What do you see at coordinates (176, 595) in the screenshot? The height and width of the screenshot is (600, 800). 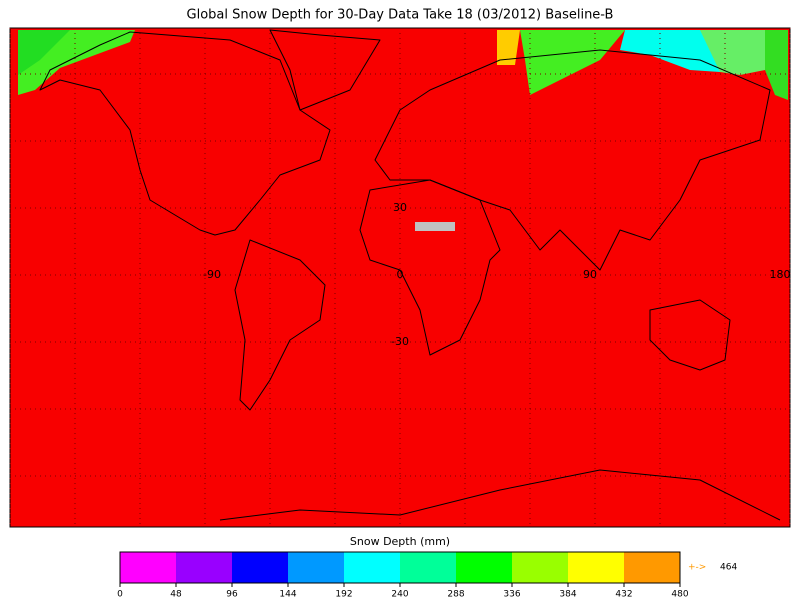 I see `colorbar-tick-label: 48` at bounding box center [176, 595].